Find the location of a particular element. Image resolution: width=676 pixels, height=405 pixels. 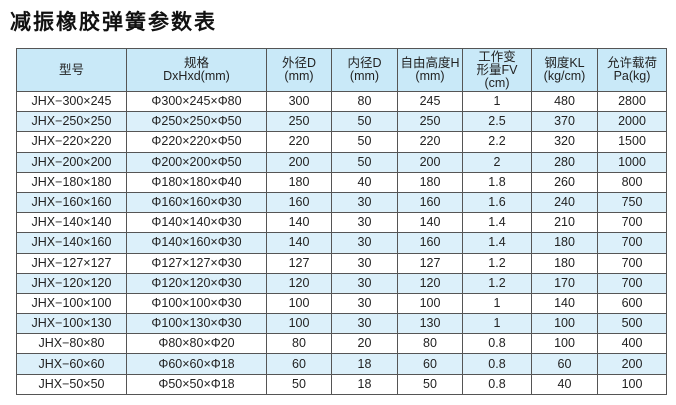

table-row: JHX−100×130 Φ100×130×Φ30 100 30 130 1 100 500 is located at coordinates (341, 324).